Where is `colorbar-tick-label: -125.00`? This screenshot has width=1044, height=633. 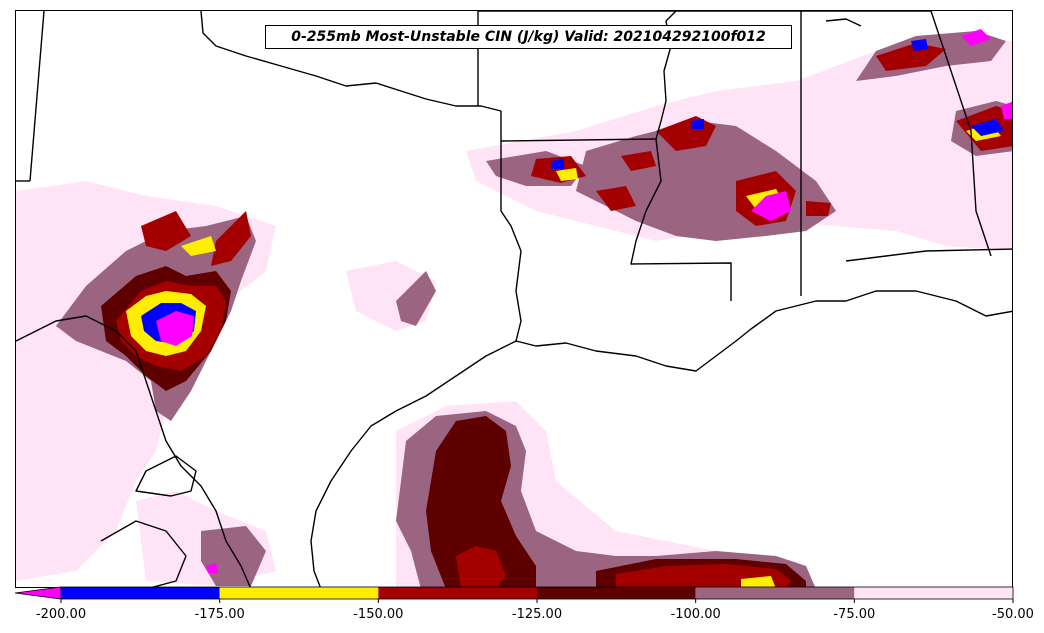
colorbar-tick-label: -125.00 is located at coordinates (537, 614).